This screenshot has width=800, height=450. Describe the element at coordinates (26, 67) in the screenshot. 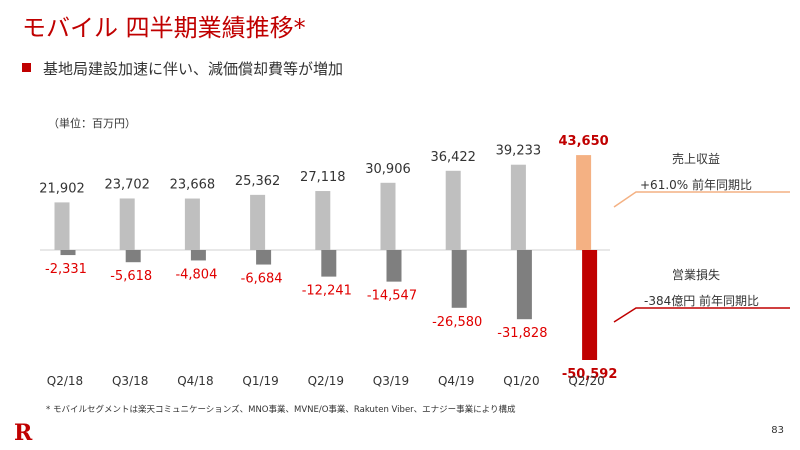

I see `bullet-square-icon` at that location.